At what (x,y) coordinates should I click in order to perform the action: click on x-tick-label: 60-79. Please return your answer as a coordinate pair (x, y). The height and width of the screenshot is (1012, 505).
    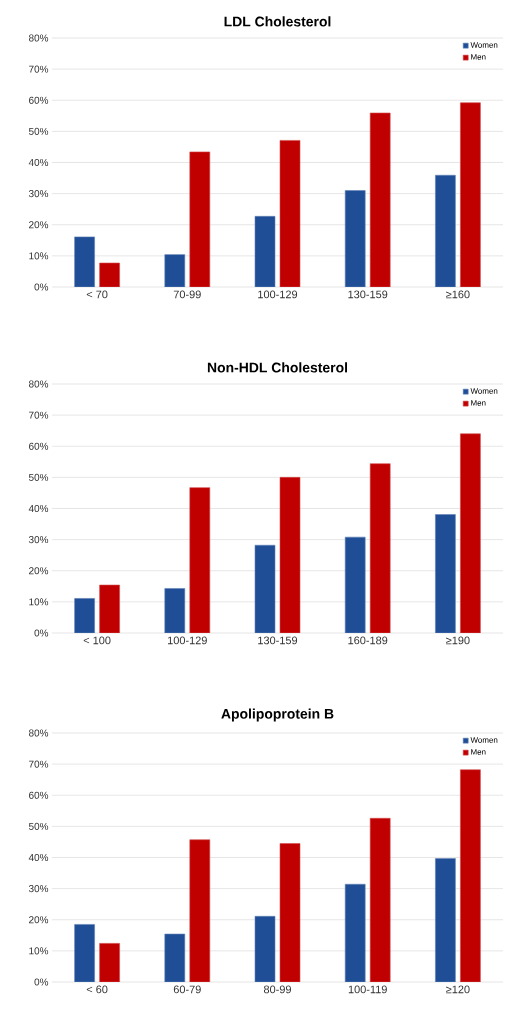
    Looking at the image, I should click on (187, 989).